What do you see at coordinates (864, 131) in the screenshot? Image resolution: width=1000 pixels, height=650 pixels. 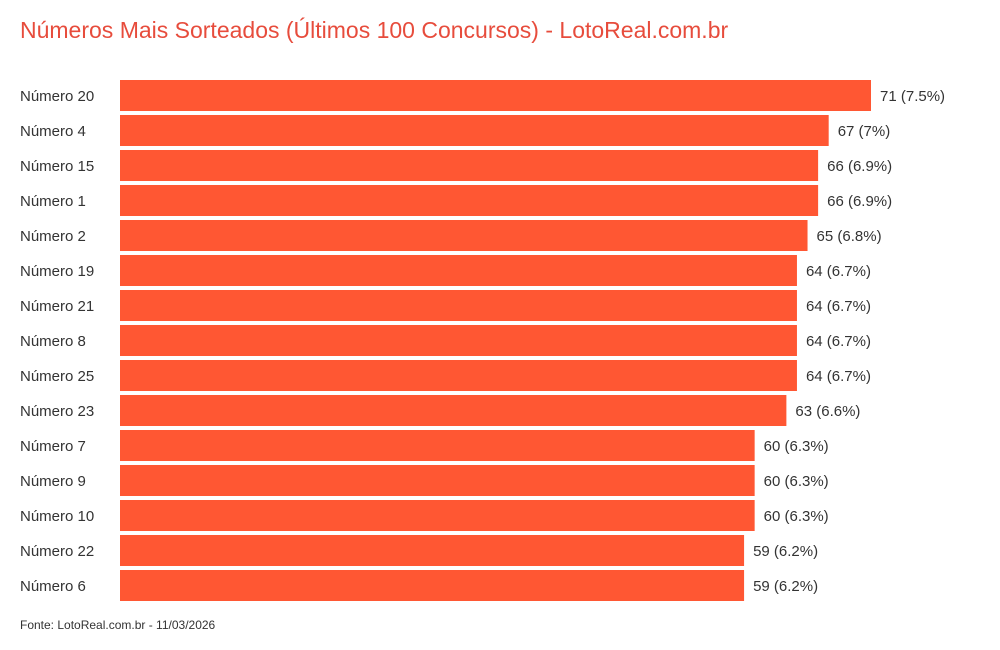 I see `data-label: 67 (7%)` at bounding box center [864, 131].